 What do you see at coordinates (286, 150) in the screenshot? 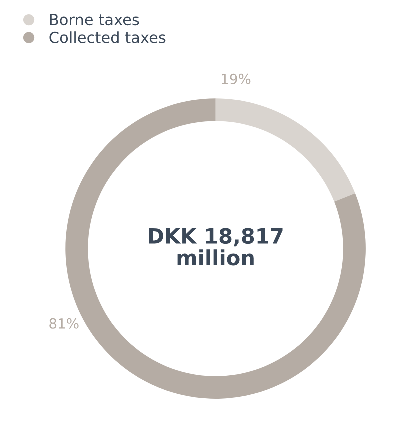
I see `donut-slice` at bounding box center [286, 150].